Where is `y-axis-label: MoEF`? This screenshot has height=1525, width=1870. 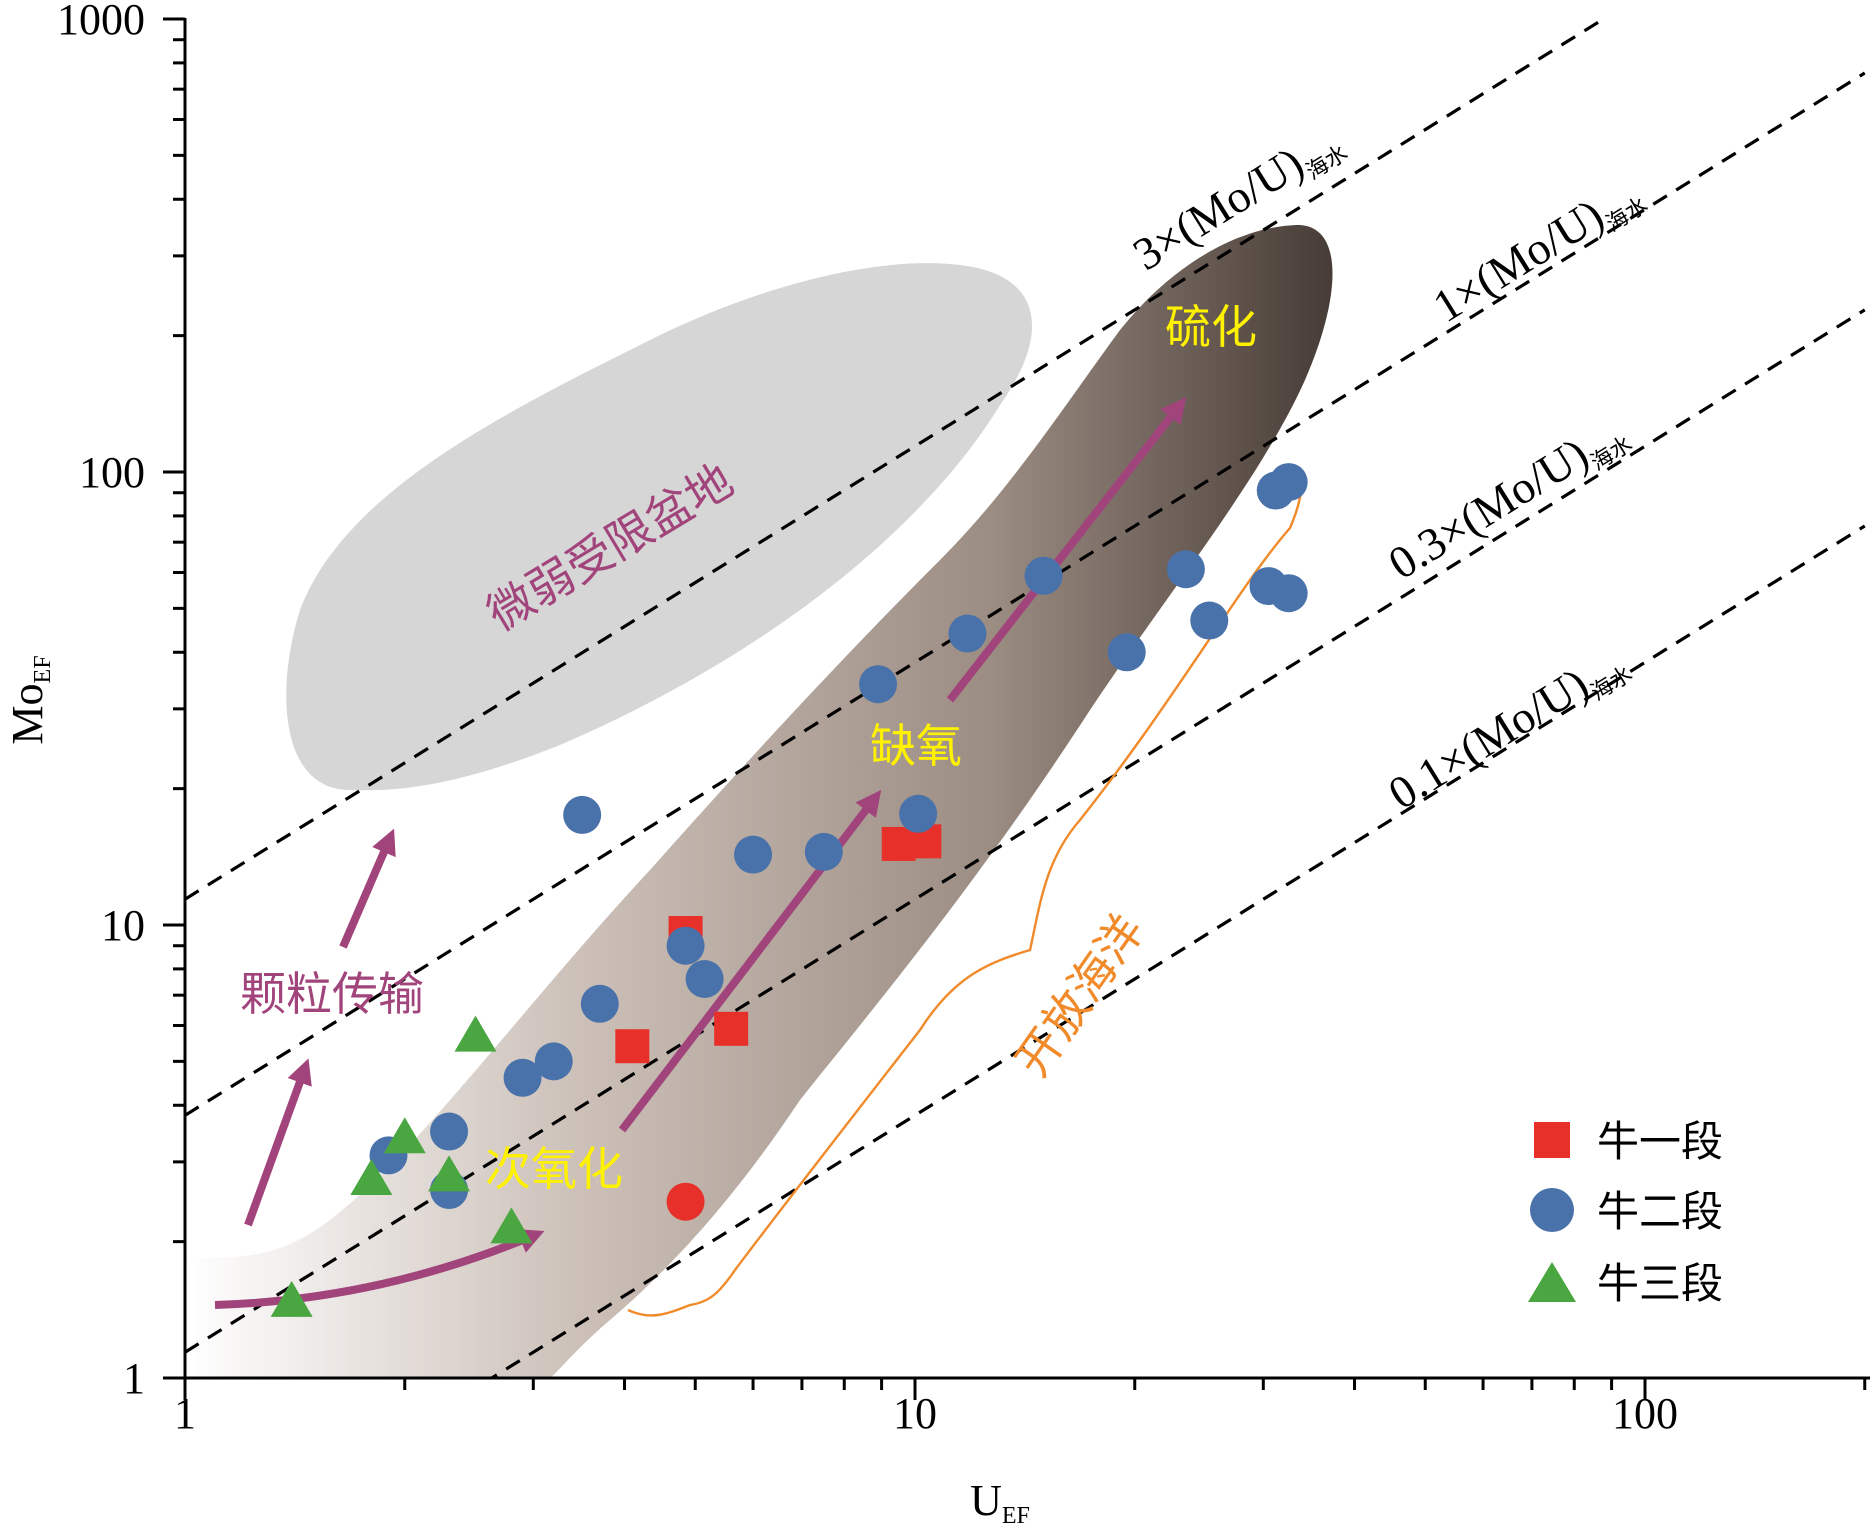
y-axis-label: MoEF is located at coordinates (29, 699).